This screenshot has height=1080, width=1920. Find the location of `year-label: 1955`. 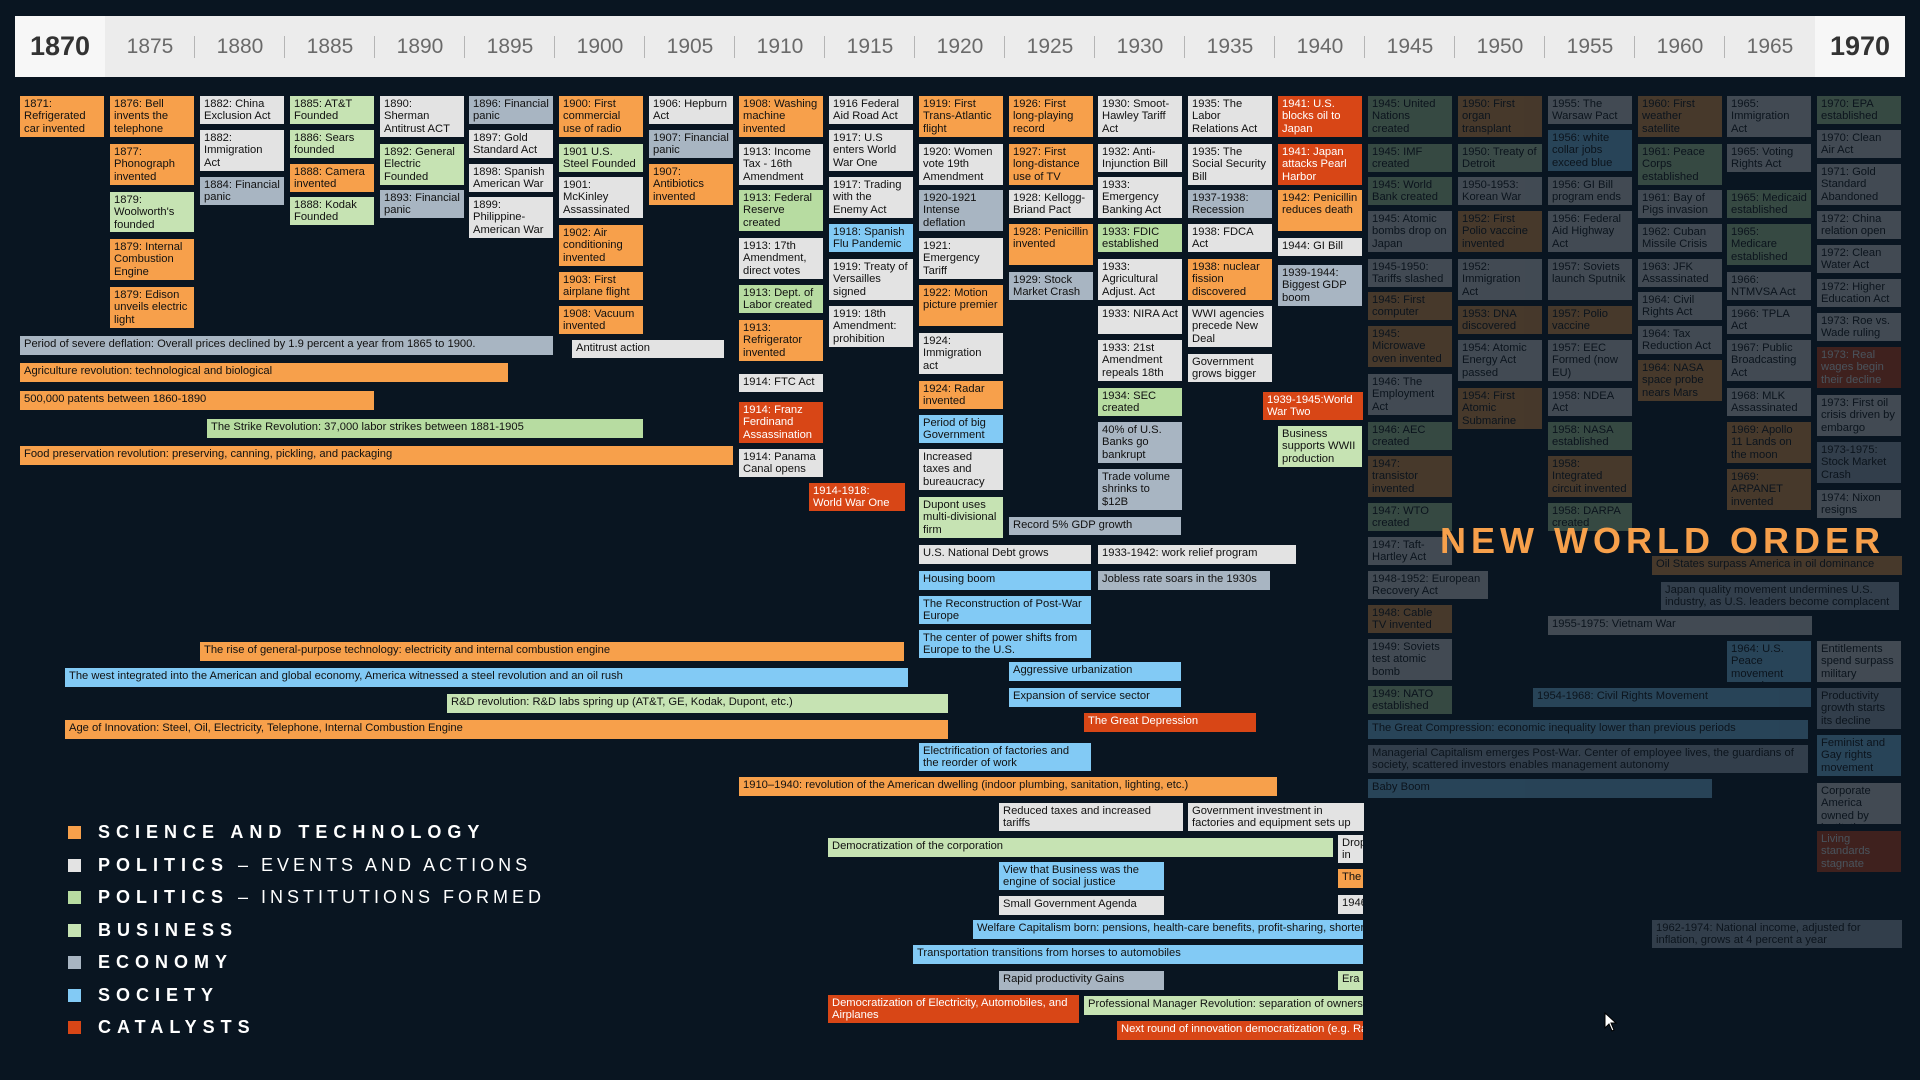

year-label: 1955 is located at coordinates (1590, 46).